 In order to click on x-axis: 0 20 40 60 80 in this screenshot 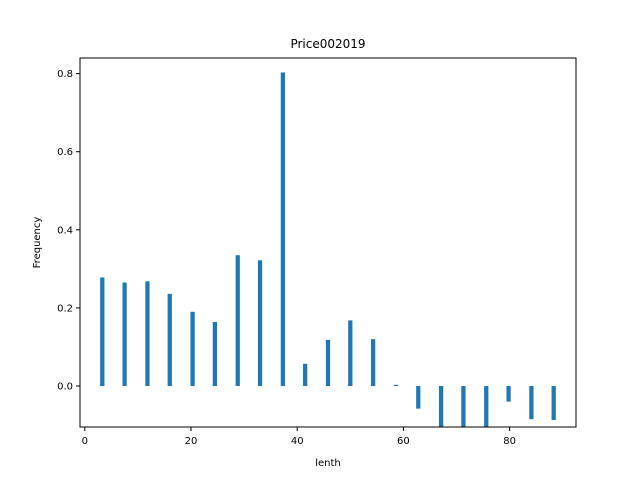, I will do `click(299, 437)`.